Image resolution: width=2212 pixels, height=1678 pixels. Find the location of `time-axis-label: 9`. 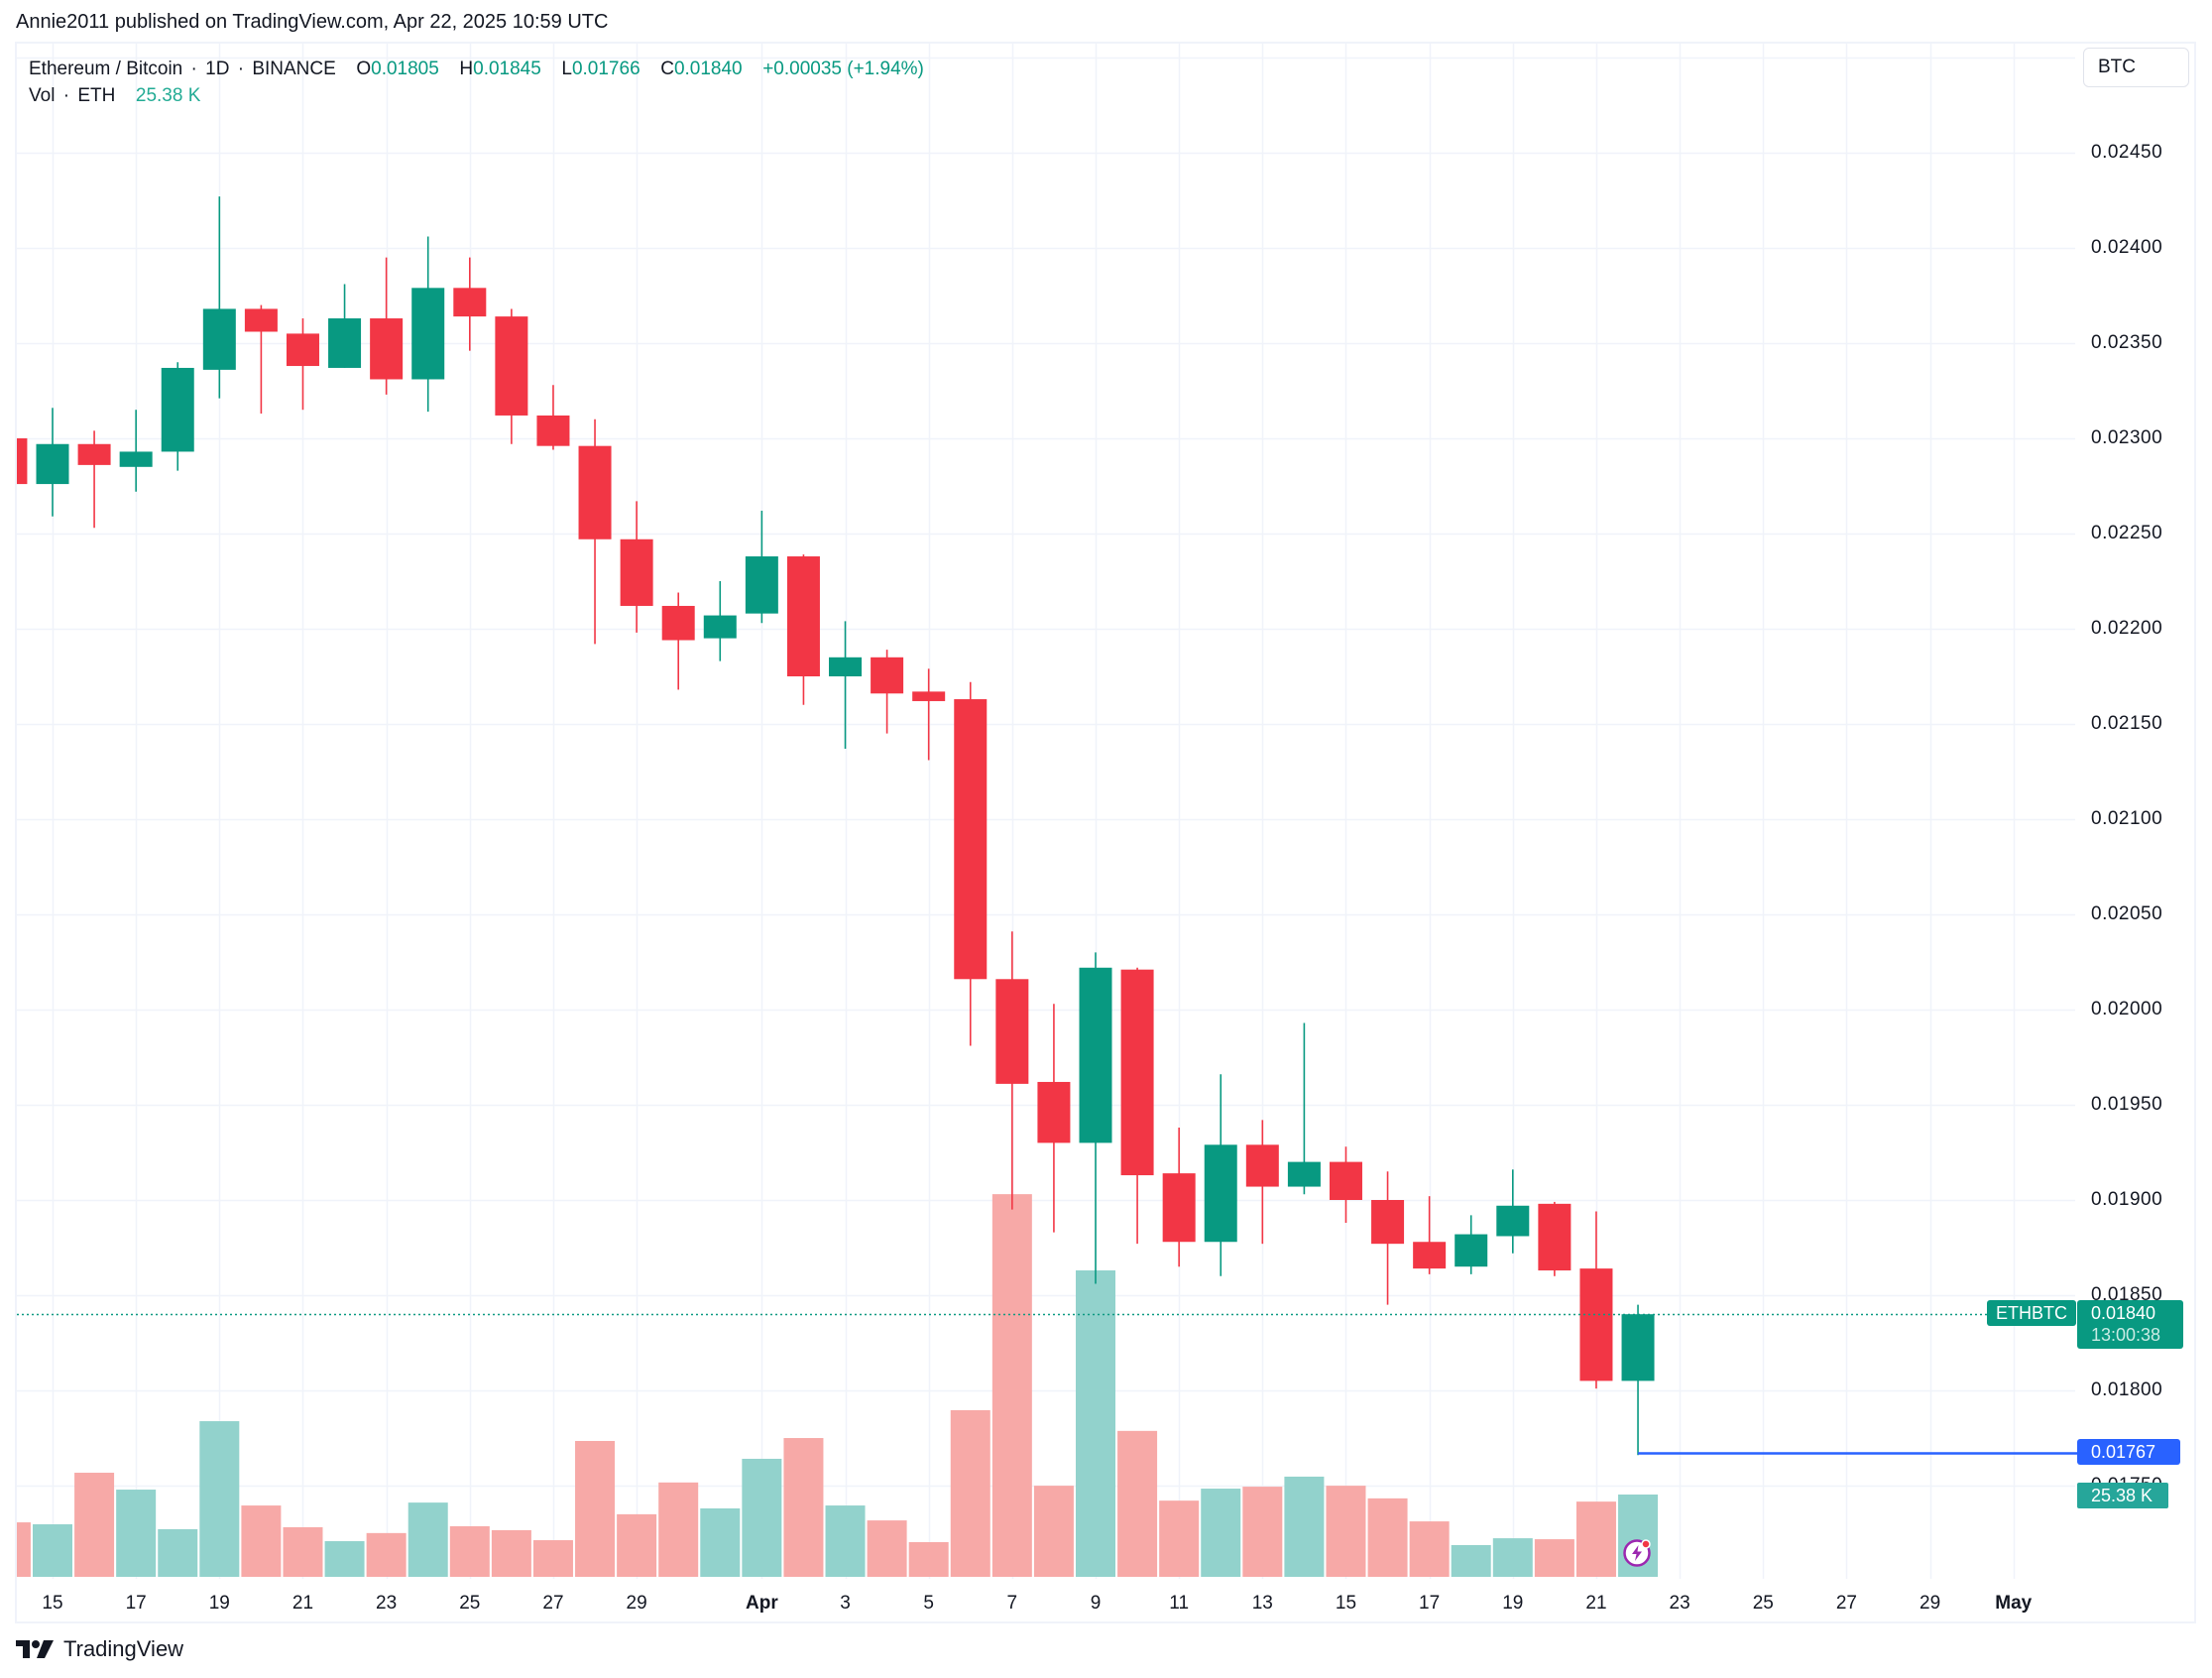

time-axis-label: 9 is located at coordinates (1096, 1604).